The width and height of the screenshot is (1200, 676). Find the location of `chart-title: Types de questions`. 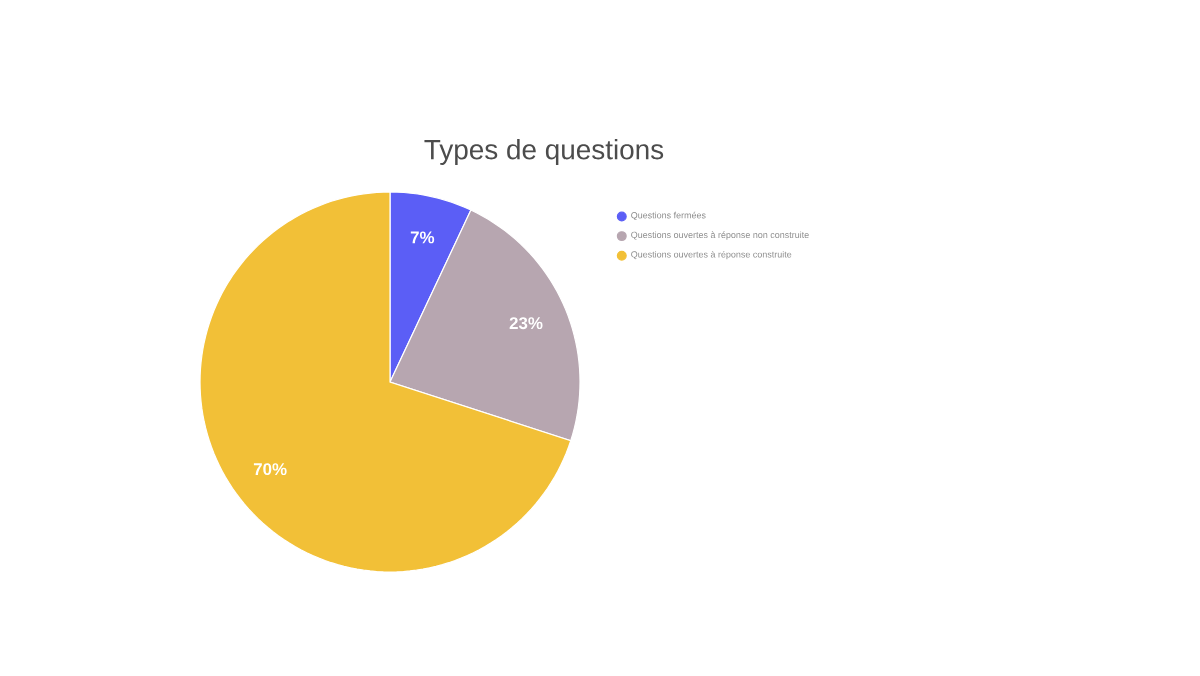

chart-title: Types de questions is located at coordinates (544, 151).